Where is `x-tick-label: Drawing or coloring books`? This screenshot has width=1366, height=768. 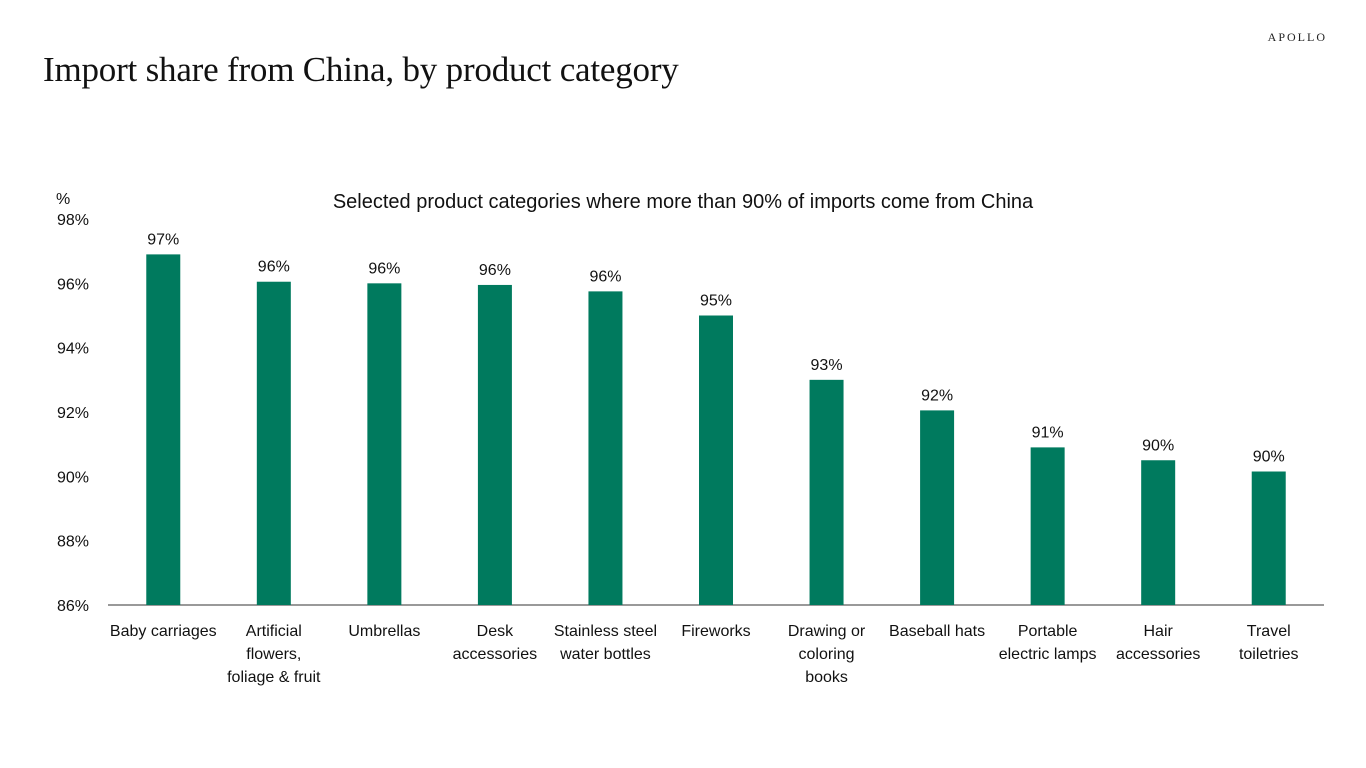 x-tick-label: Drawing or coloring books is located at coordinates (827, 654).